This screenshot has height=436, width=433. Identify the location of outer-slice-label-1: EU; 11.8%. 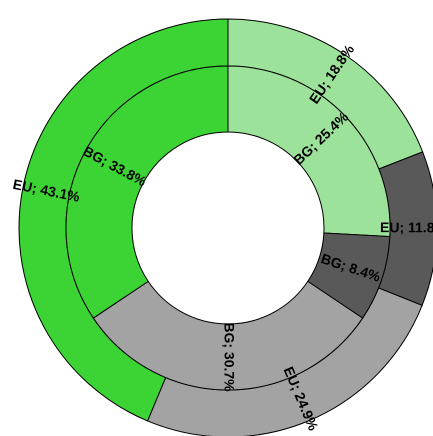
(406, 227).